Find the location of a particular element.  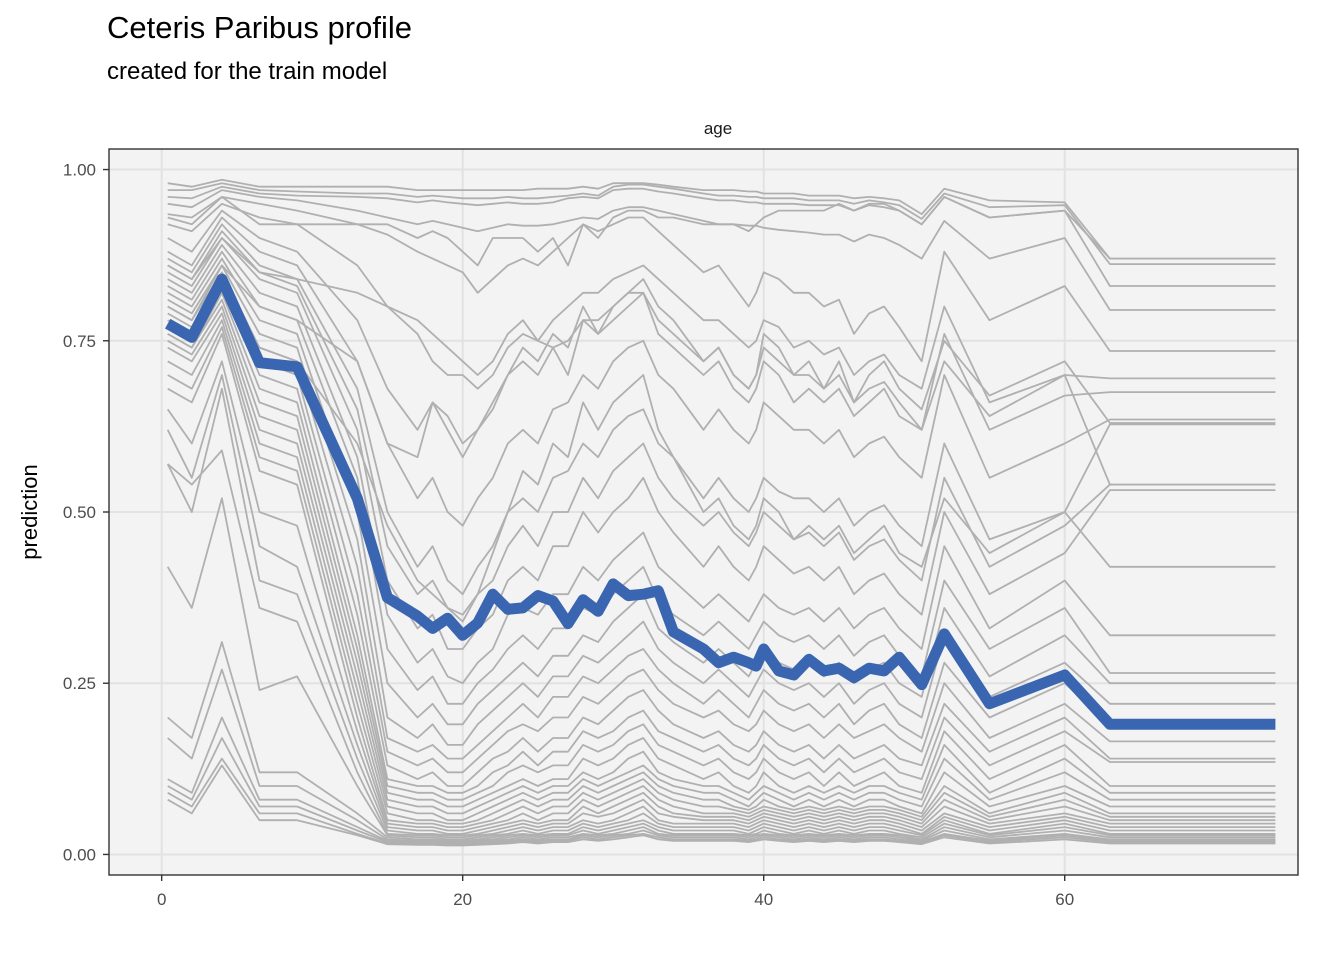

chart-subtitle: created for the train model is located at coordinates (247, 71).